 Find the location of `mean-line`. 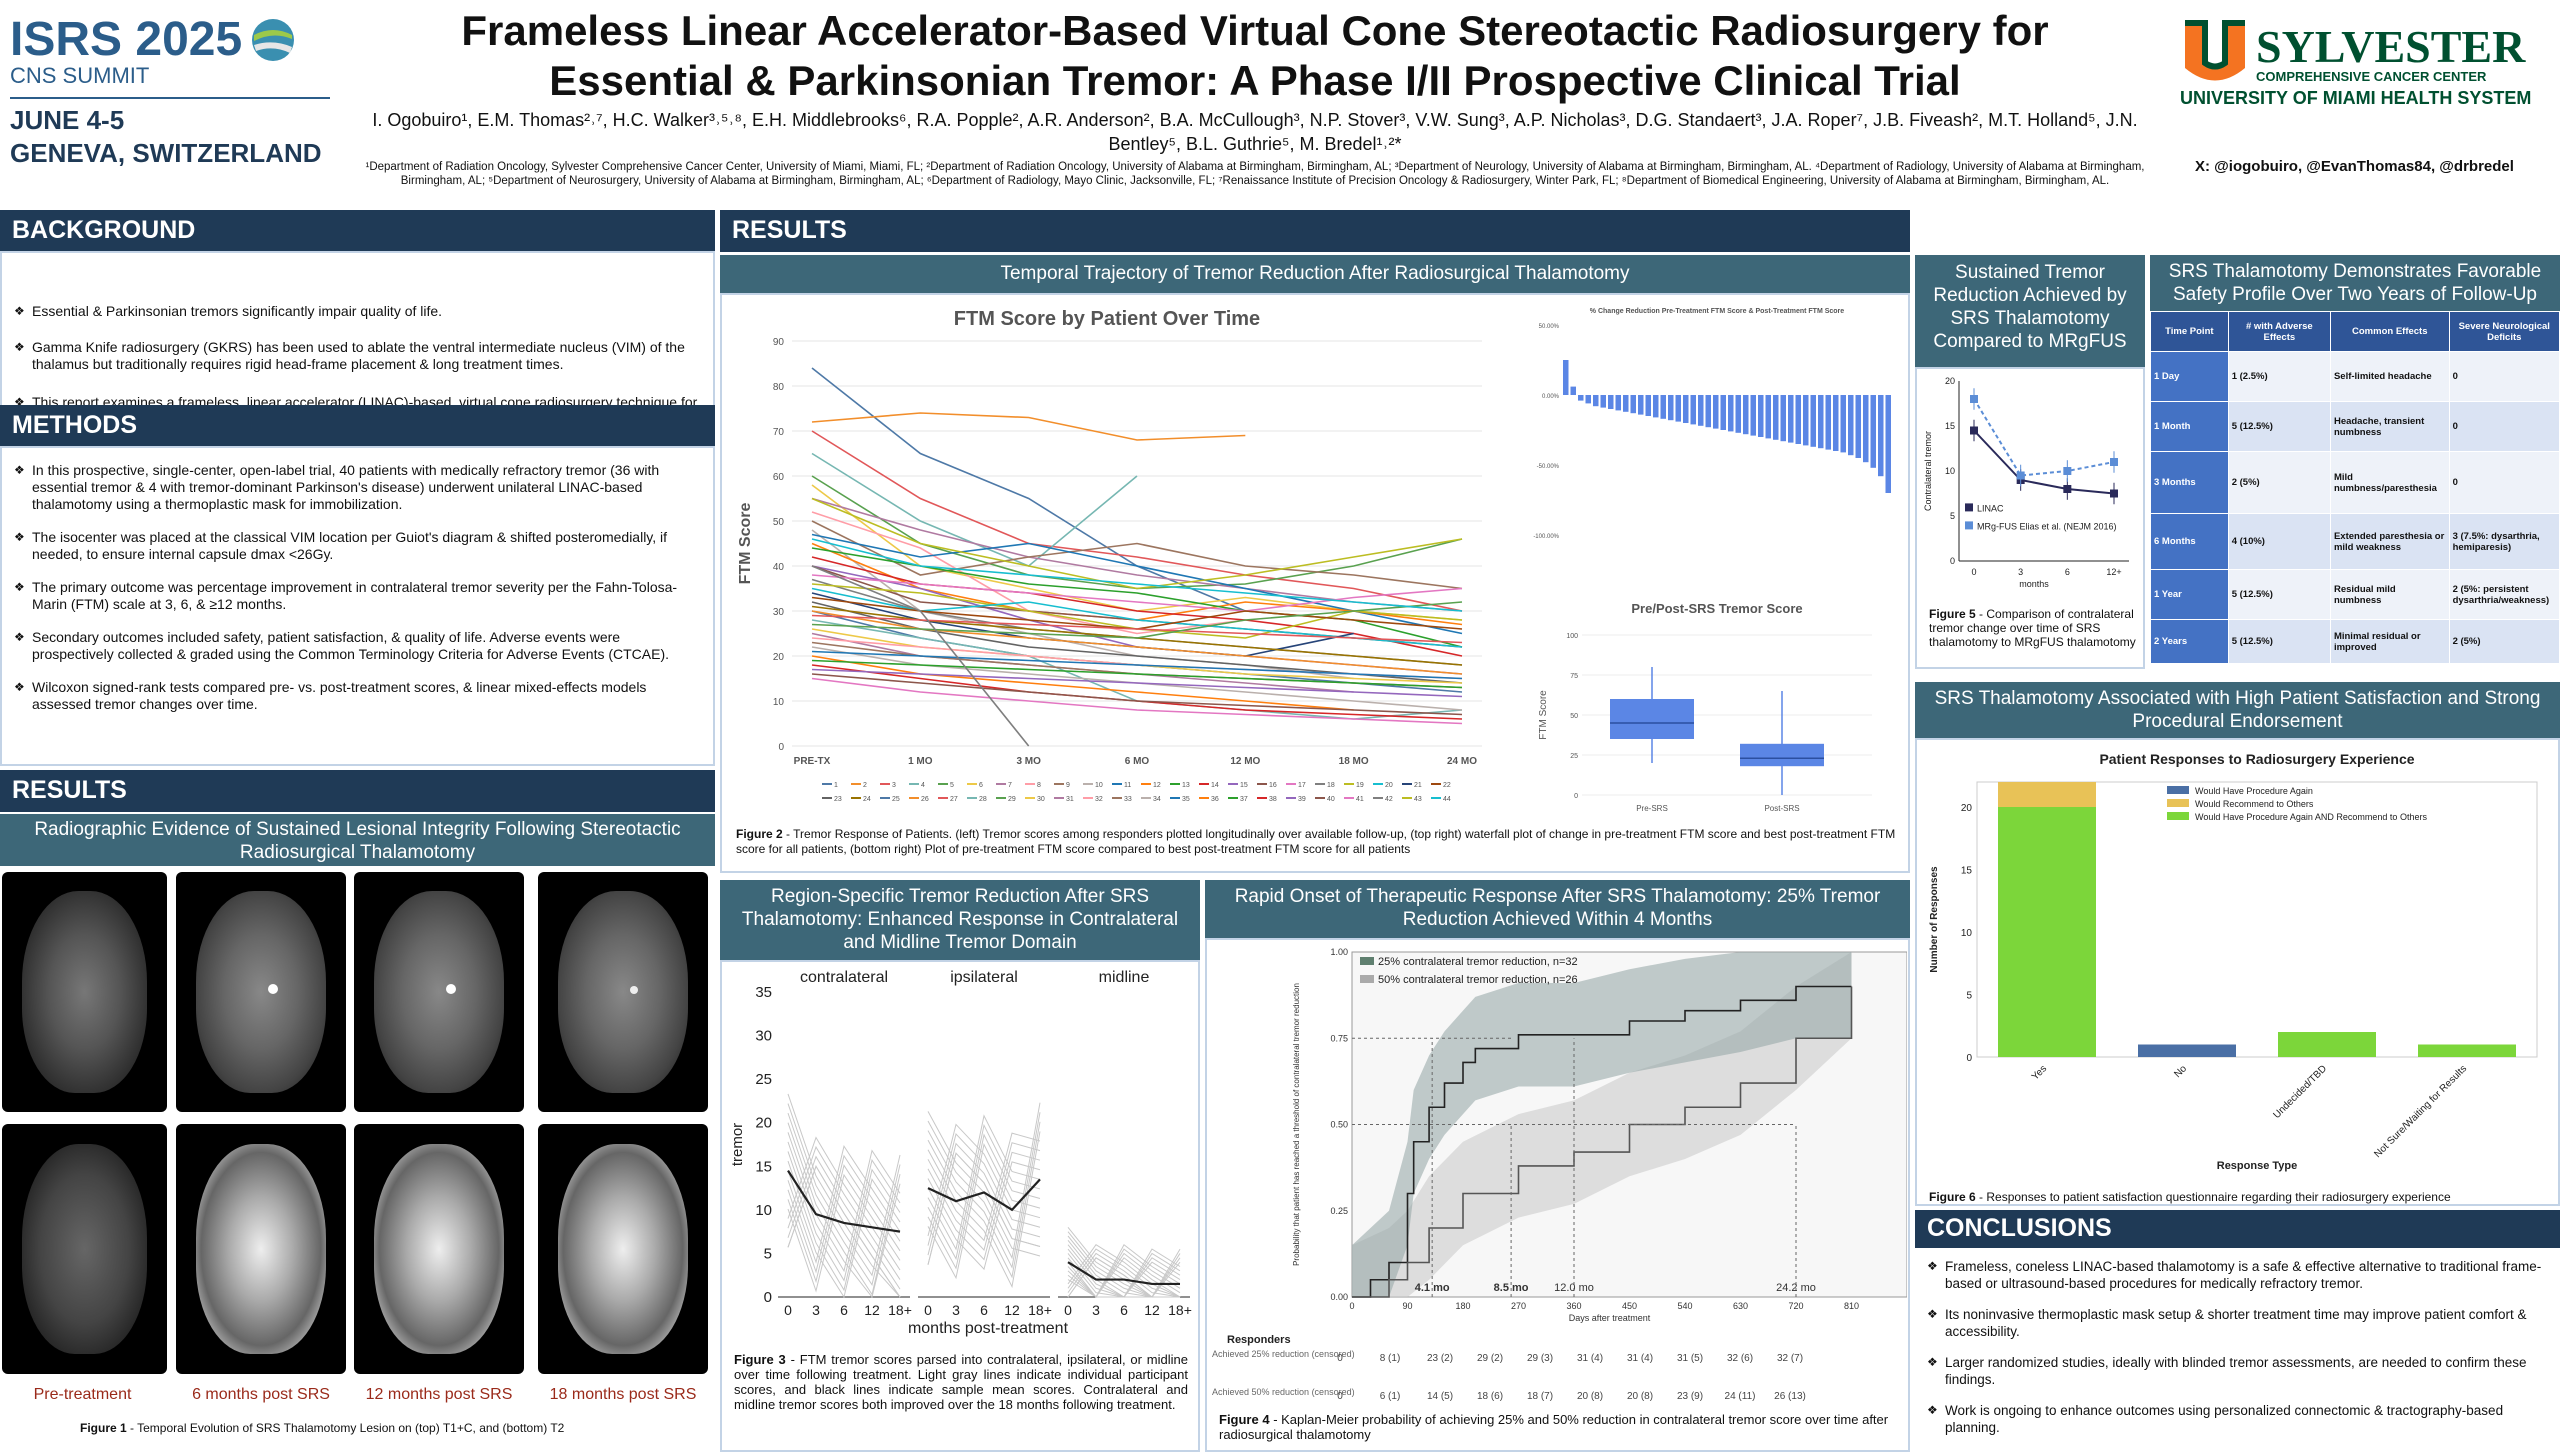

mean-line is located at coordinates (1123, 1273).